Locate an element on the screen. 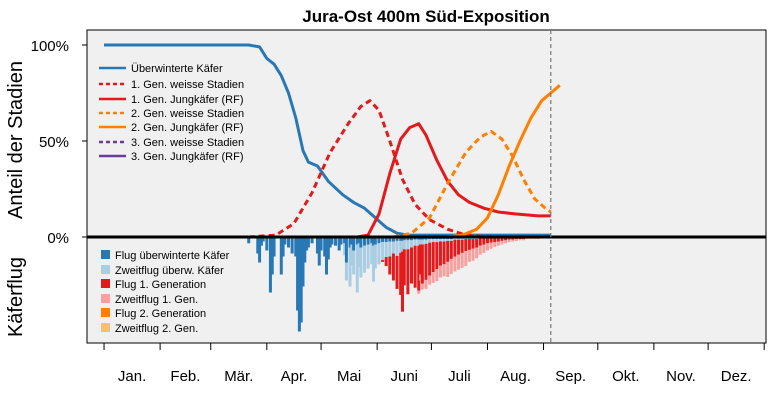 This screenshot has height=405, width=770. svg-text: Flug überwinterte Käfer is located at coordinates (172, 256).